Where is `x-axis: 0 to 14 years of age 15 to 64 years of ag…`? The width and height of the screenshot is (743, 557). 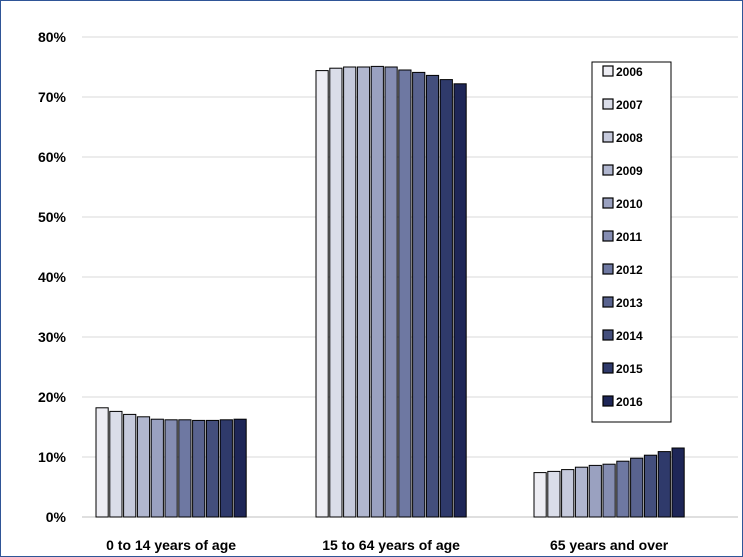 x-axis: 0 to 14 years of age 15 to 64 years of ag… is located at coordinates (387, 545).